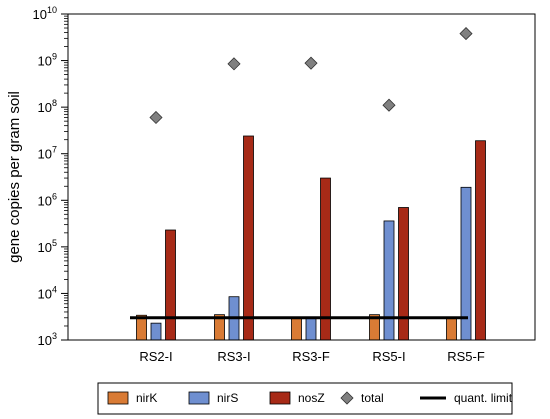 This screenshot has height=419, width=550. Describe the element at coordinates (389, 280) in the screenshot. I see `bar-nirS-rs5-i` at that location.